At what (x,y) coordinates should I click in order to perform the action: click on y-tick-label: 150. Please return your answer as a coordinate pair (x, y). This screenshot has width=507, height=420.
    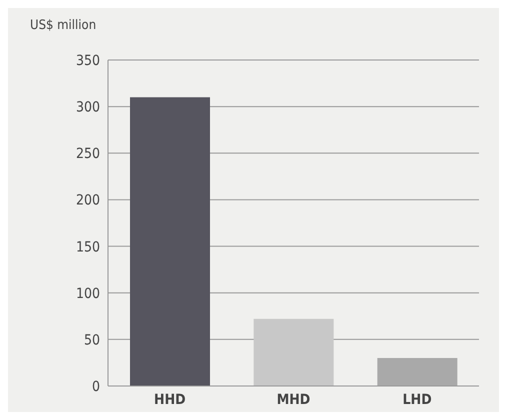
    Looking at the image, I should click on (88, 247).